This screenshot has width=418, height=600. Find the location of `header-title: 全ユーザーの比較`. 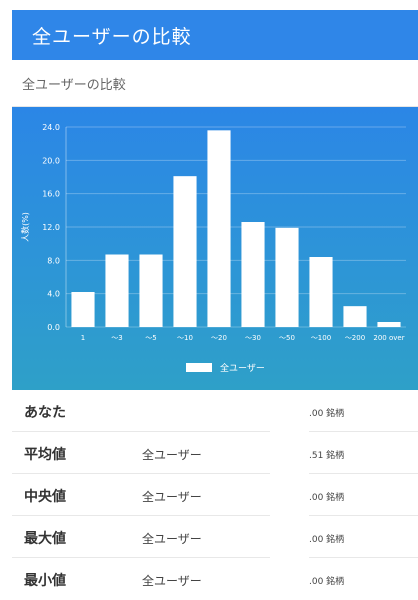

header-title: 全ユーザーの比較 is located at coordinates (112, 37).